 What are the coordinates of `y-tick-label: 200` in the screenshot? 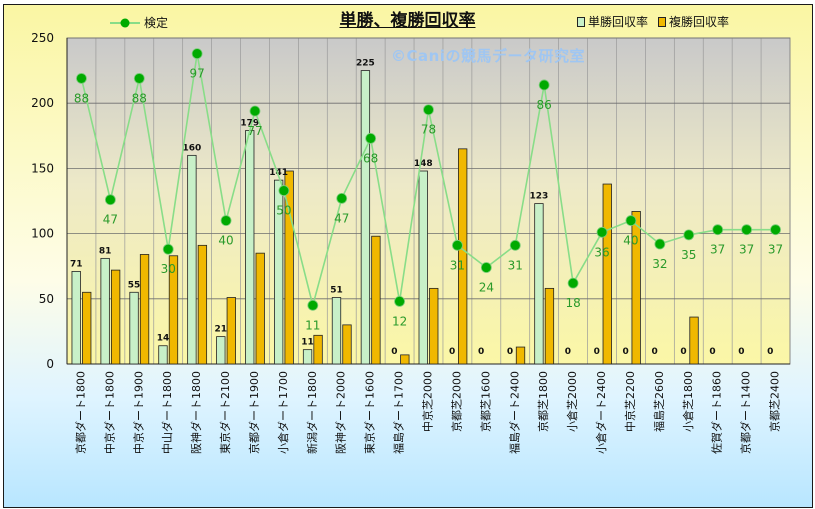 It's located at (42, 103).